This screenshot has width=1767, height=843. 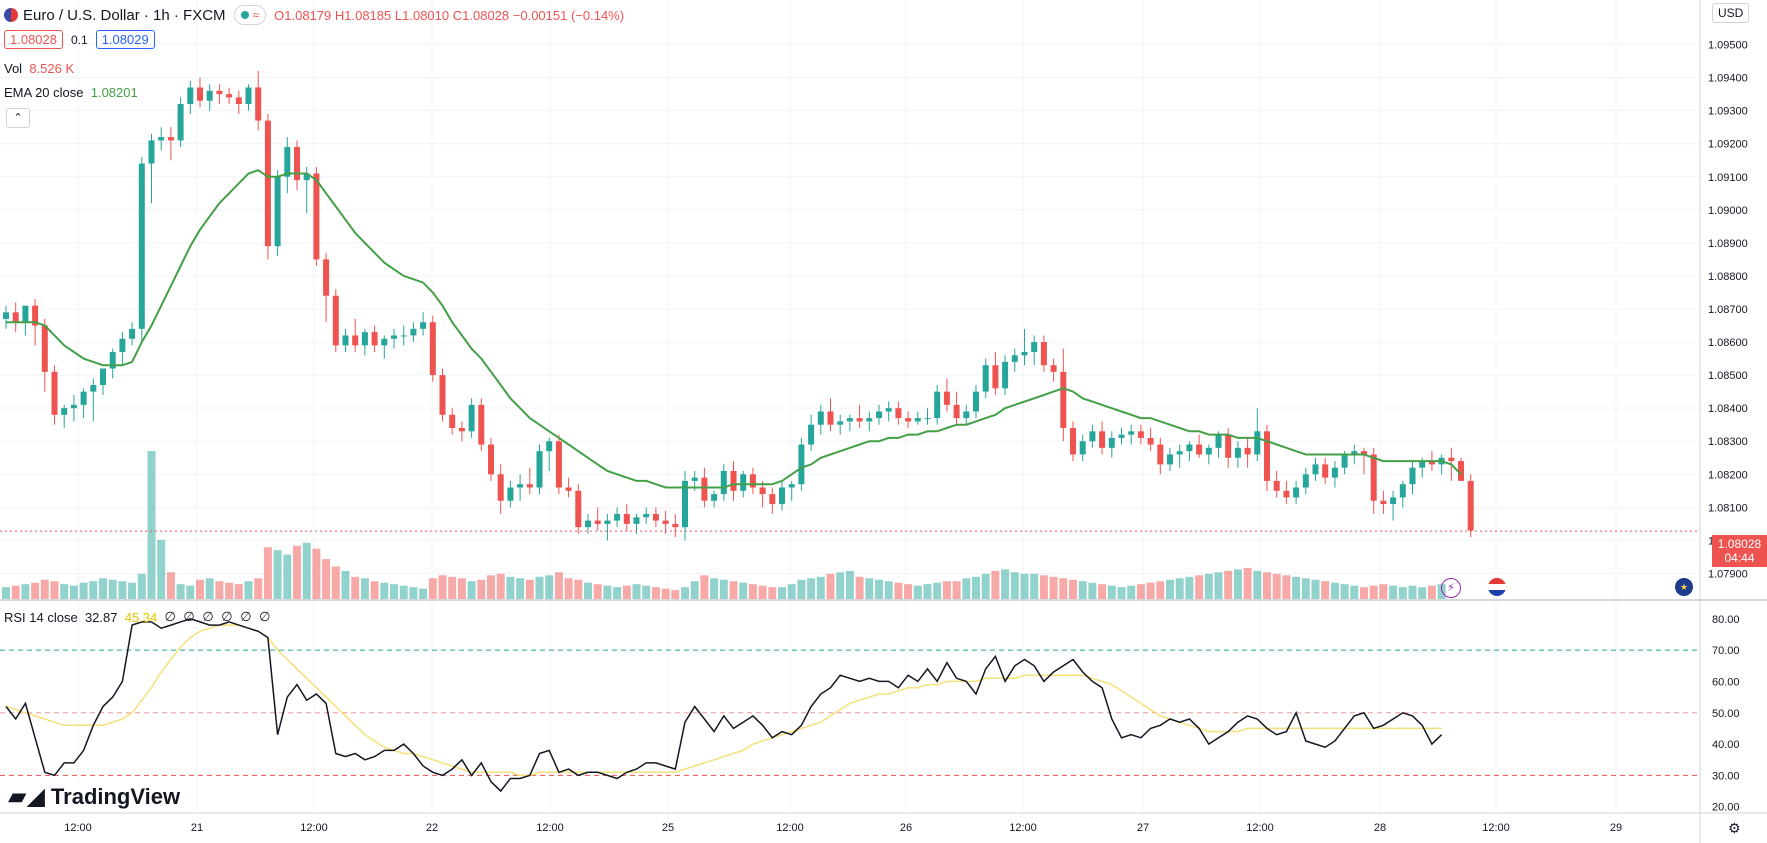 I want to click on market-status-pill: ≈, so click(x=250, y=15).